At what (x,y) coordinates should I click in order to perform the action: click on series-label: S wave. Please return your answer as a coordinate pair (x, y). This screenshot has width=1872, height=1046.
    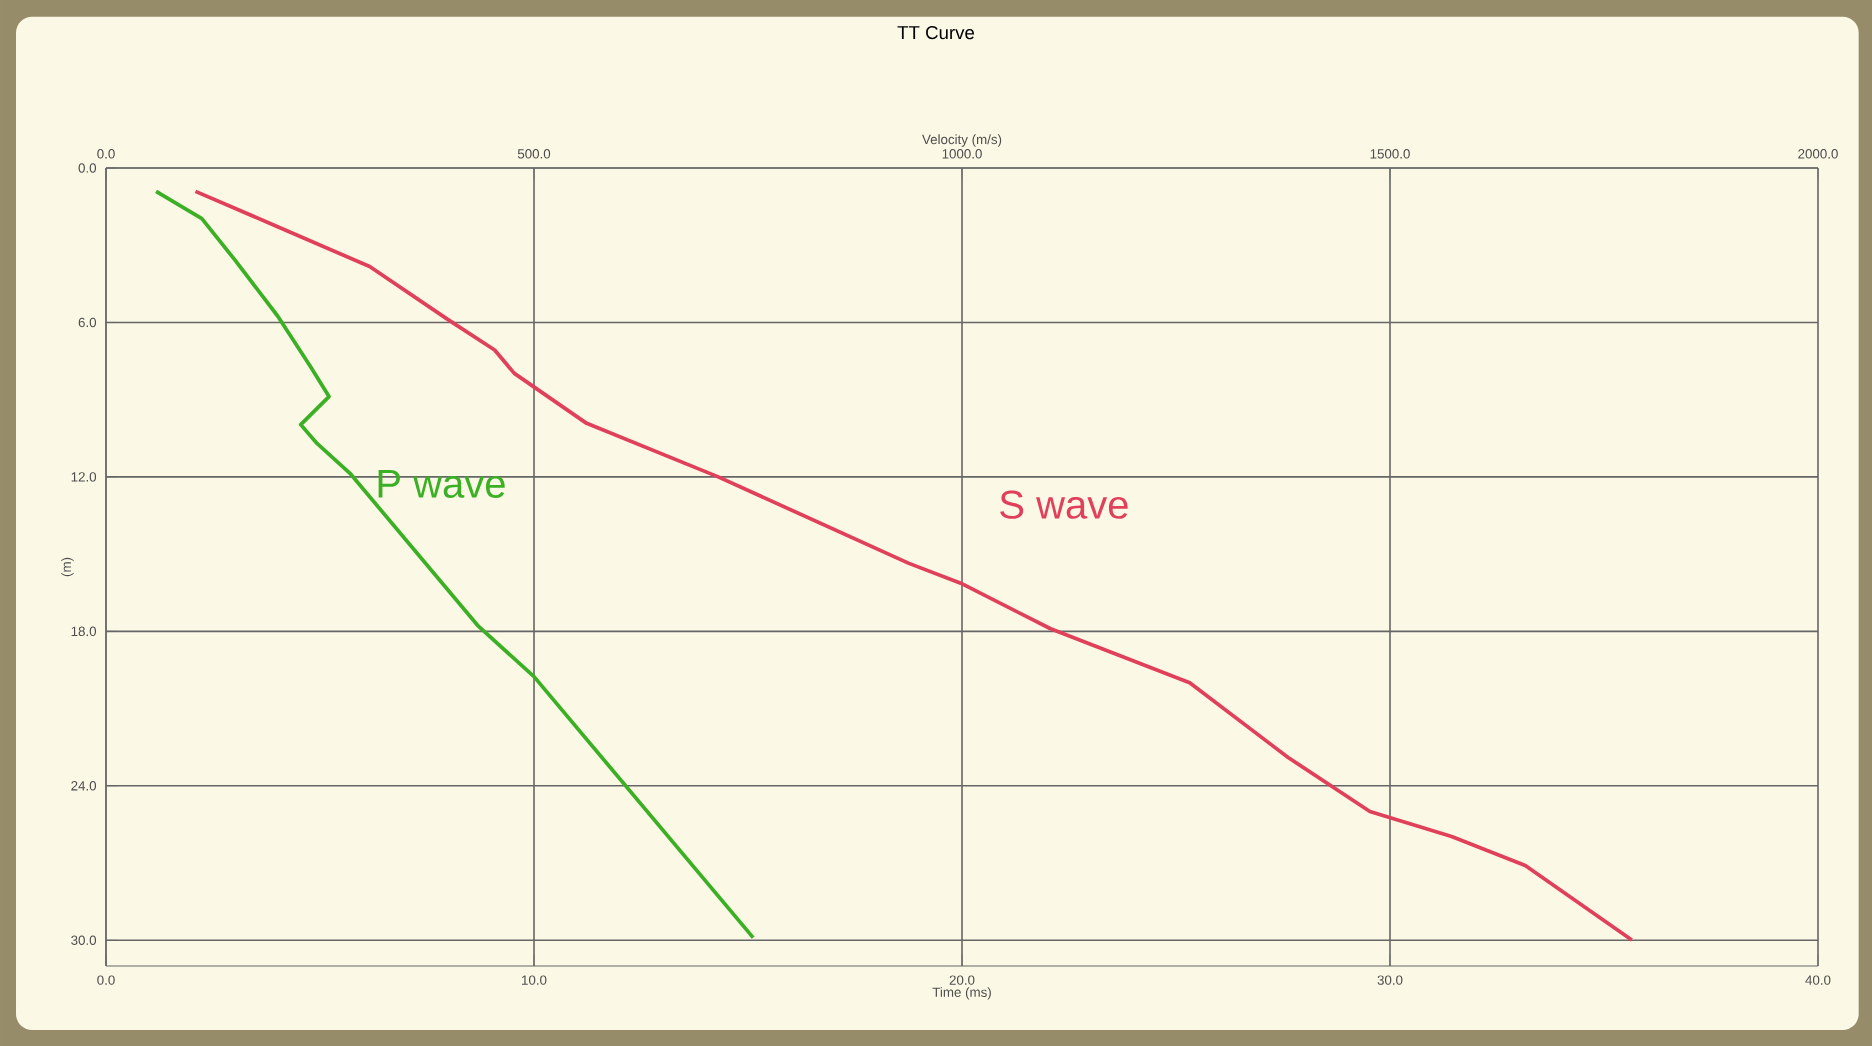
    Looking at the image, I should click on (1064, 504).